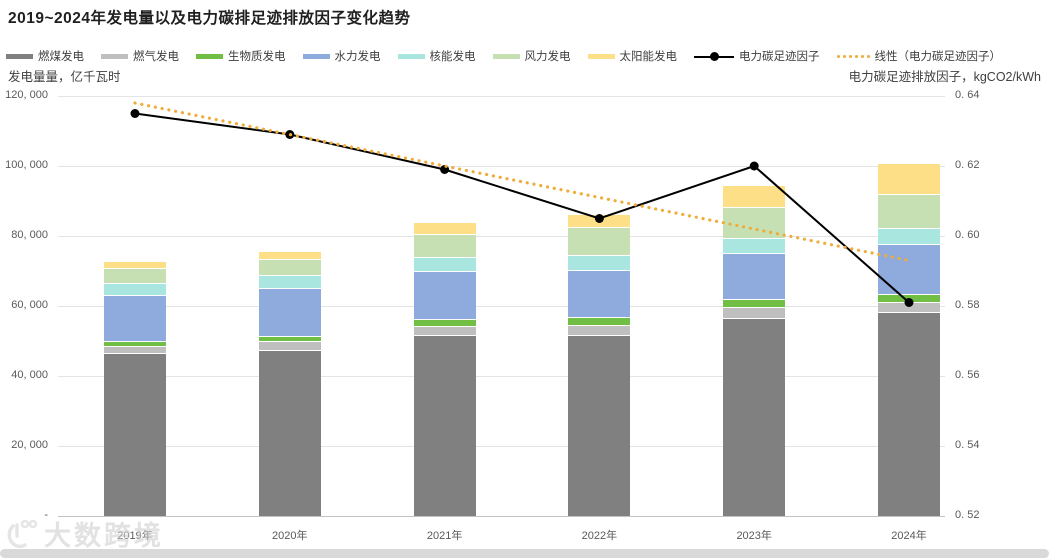 The image size is (1049, 558). I want to click on bar-segment-风力发电-2020年, so click(289, 267).